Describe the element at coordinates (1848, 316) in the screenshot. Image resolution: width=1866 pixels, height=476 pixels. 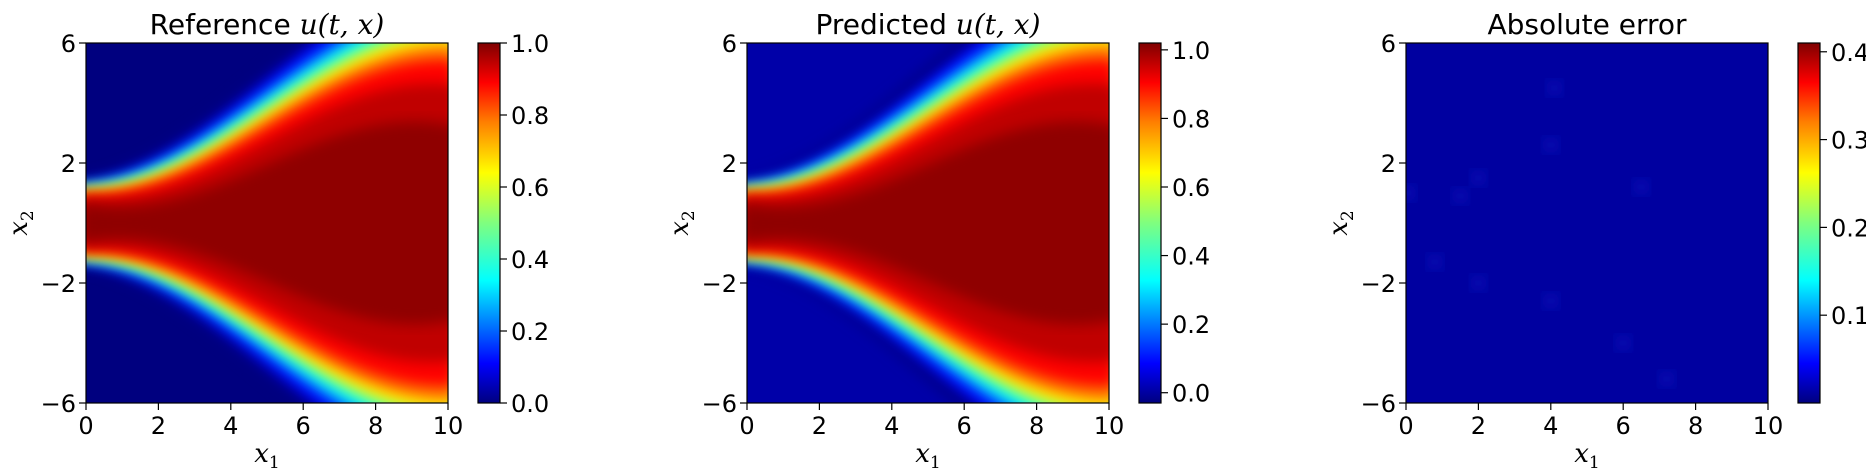
I see `colorbar-tick-label: 0.1` at that location.